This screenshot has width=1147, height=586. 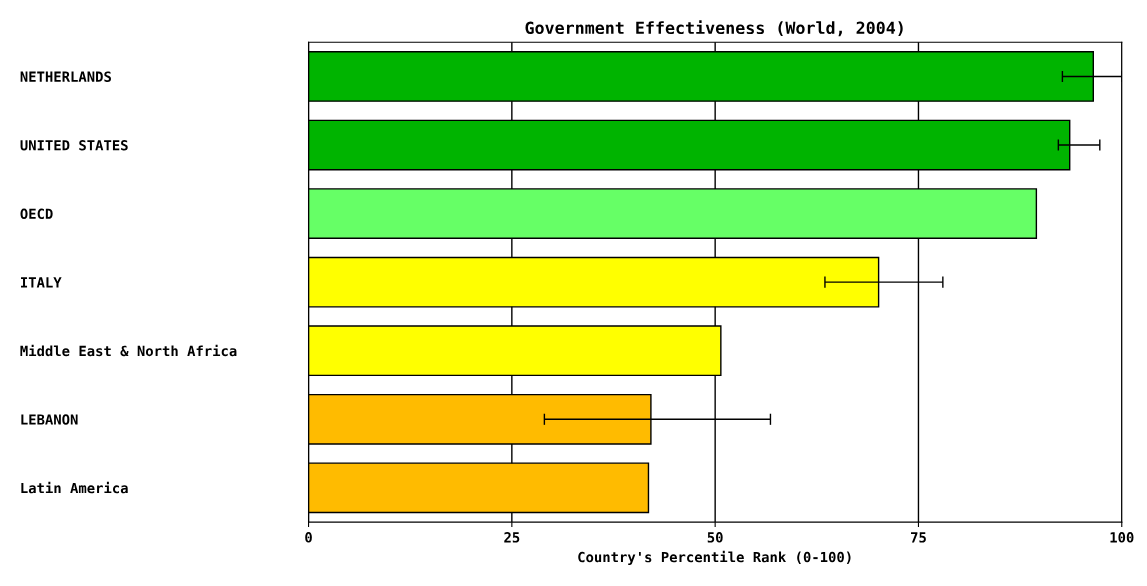 I want to click on x-tick-label: 25, so click(x=512, y=537).